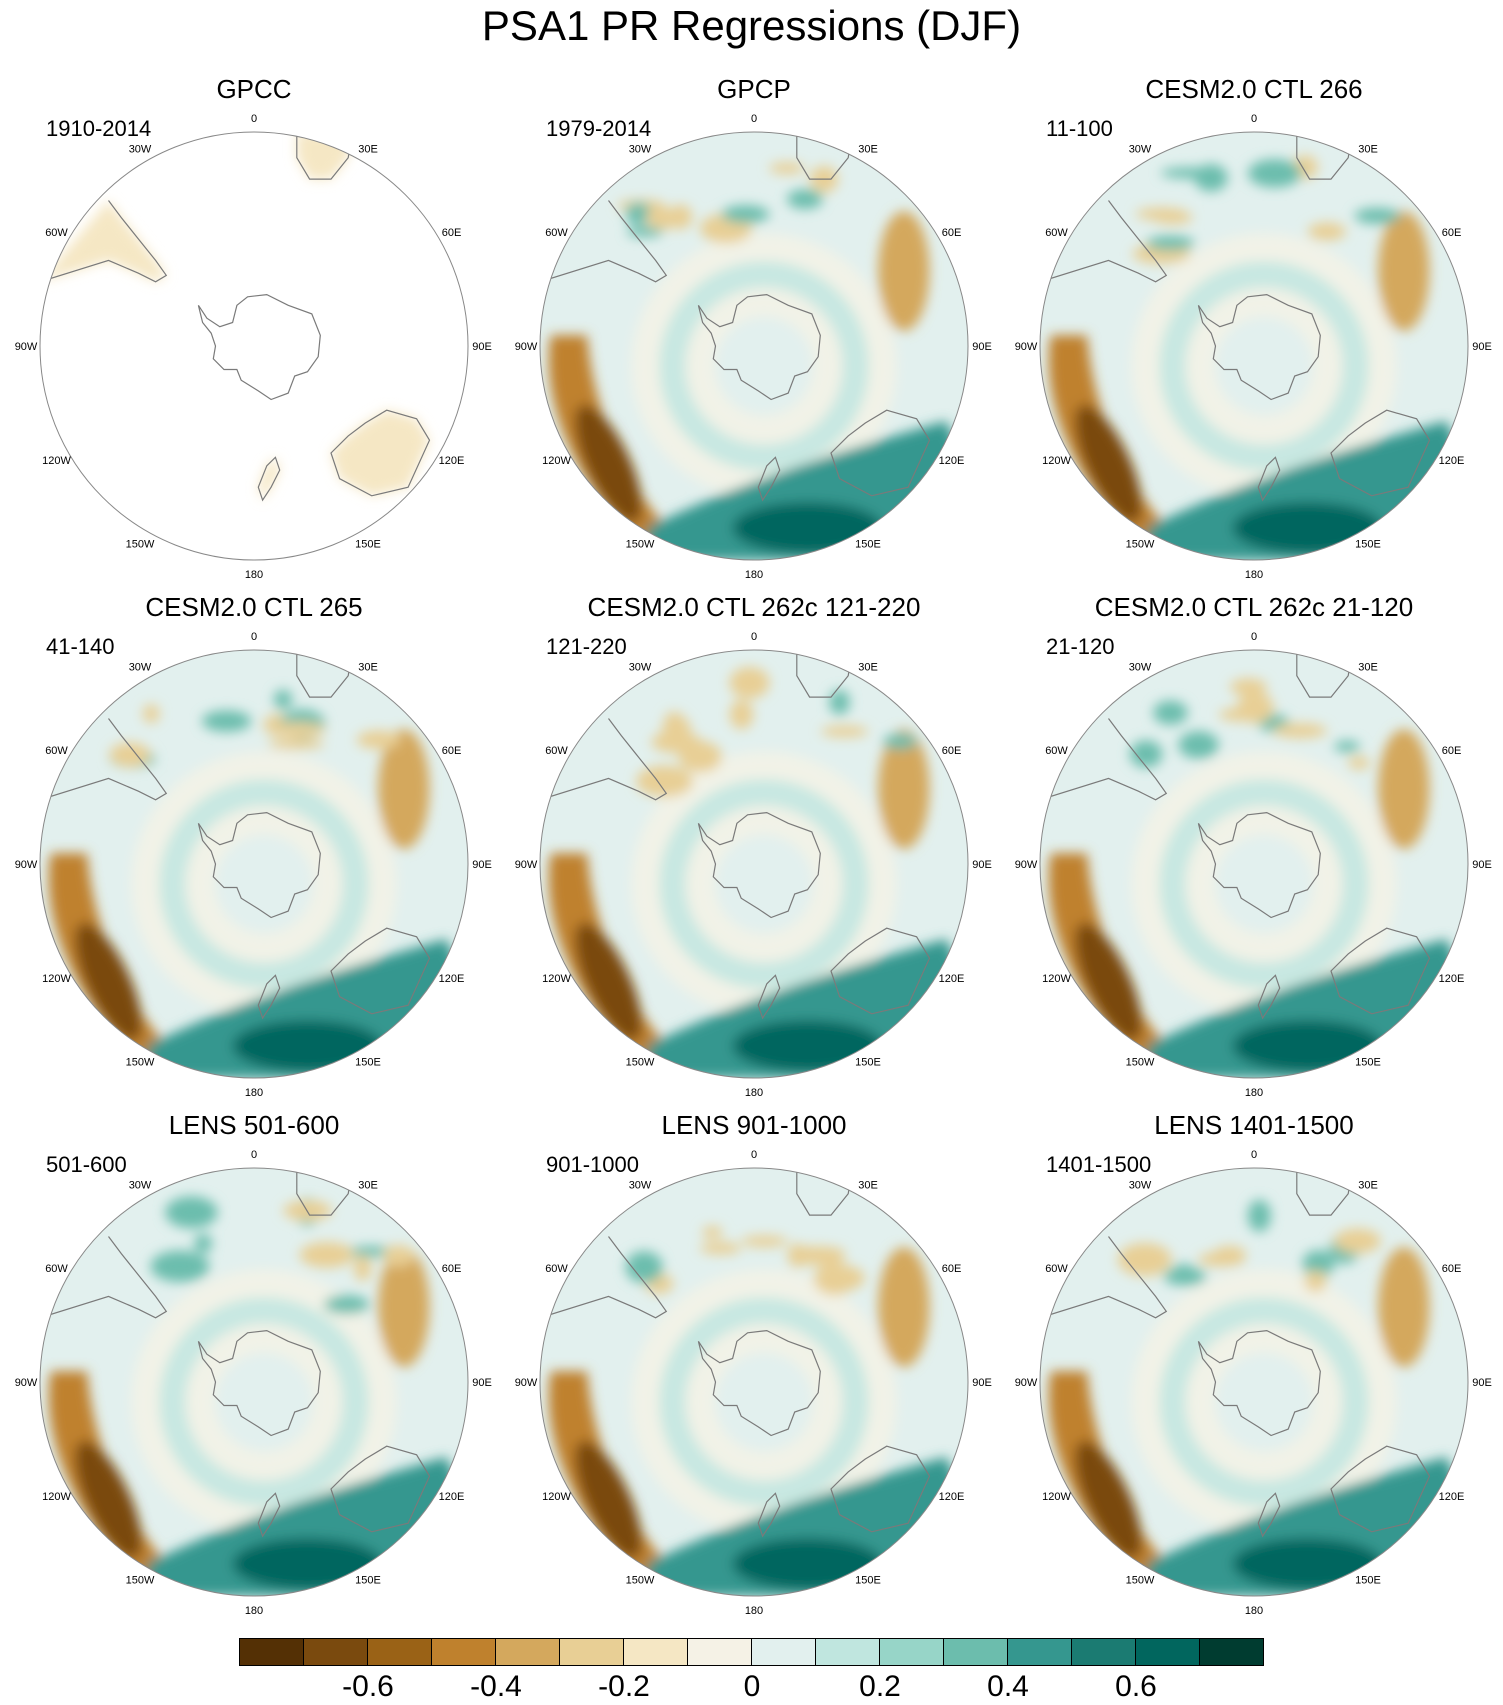 The image size is (1503, 1705). What do you see at coordinates (754, 607) in the screenshot?
I see `panel-title: CESM2.0 CTL 262c 121-220` at bounding box center [754, 607].